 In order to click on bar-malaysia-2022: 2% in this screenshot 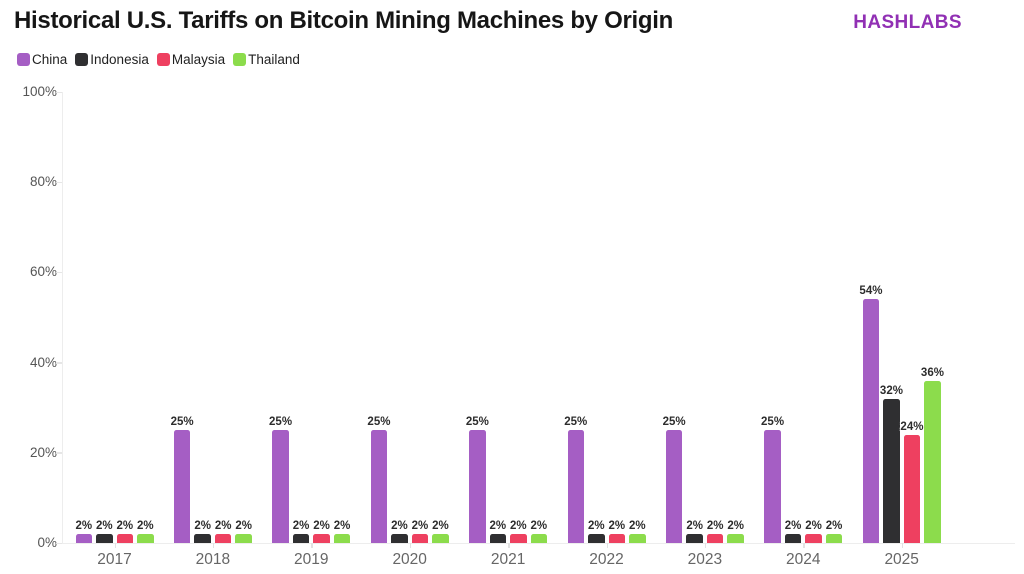, I will do `click(616, 531)`.